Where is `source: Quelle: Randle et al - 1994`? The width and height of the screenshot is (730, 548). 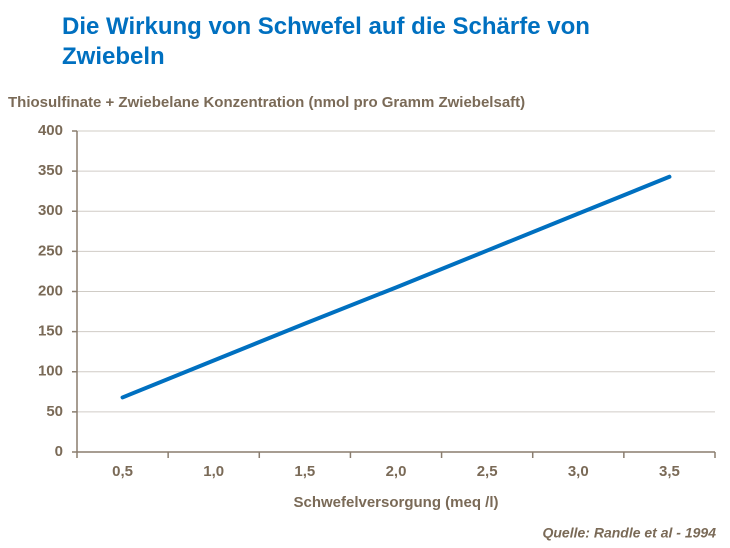 source: Quelle: Randle et al - 1994 is located at coordinates (629, 533).